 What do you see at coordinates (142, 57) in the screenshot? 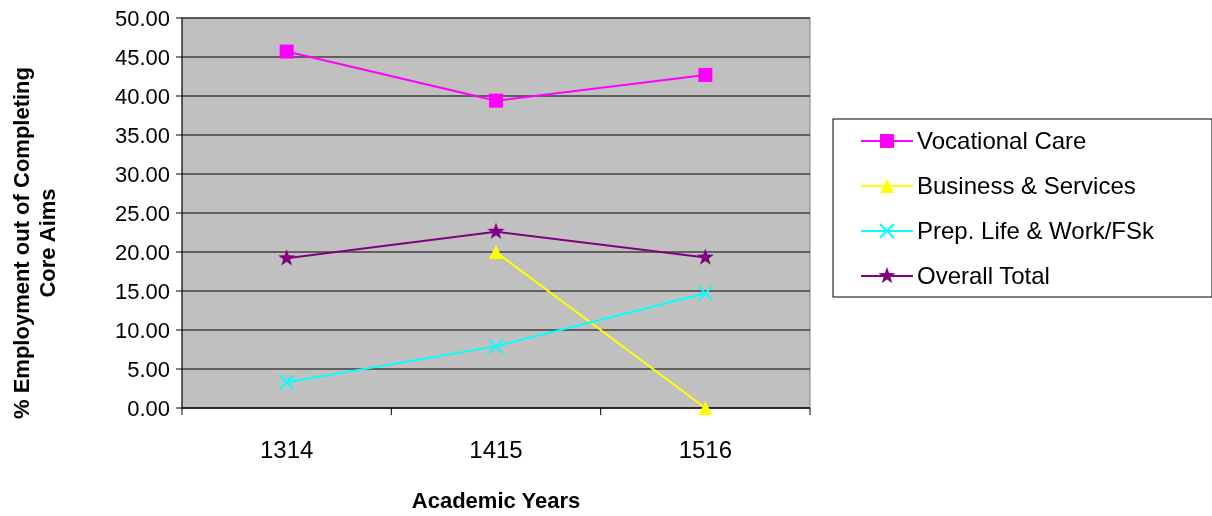
I see `y-tick-label: 45.00` at bounding box center [142, 57].